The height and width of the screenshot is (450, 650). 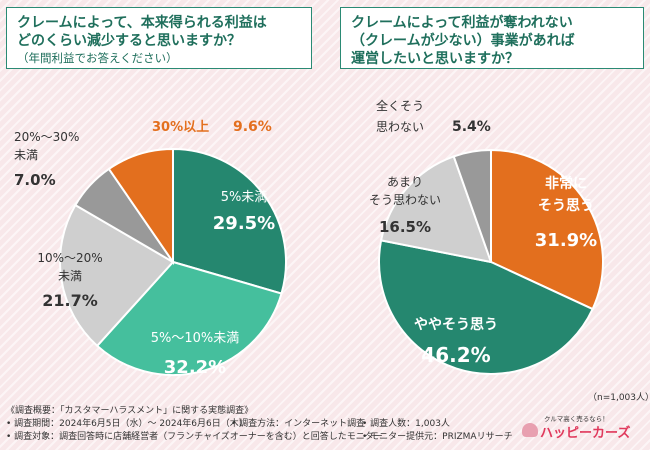 I want to click on left-label-10-20pct-line1: 10%～20%, so click(x=69, y=258).